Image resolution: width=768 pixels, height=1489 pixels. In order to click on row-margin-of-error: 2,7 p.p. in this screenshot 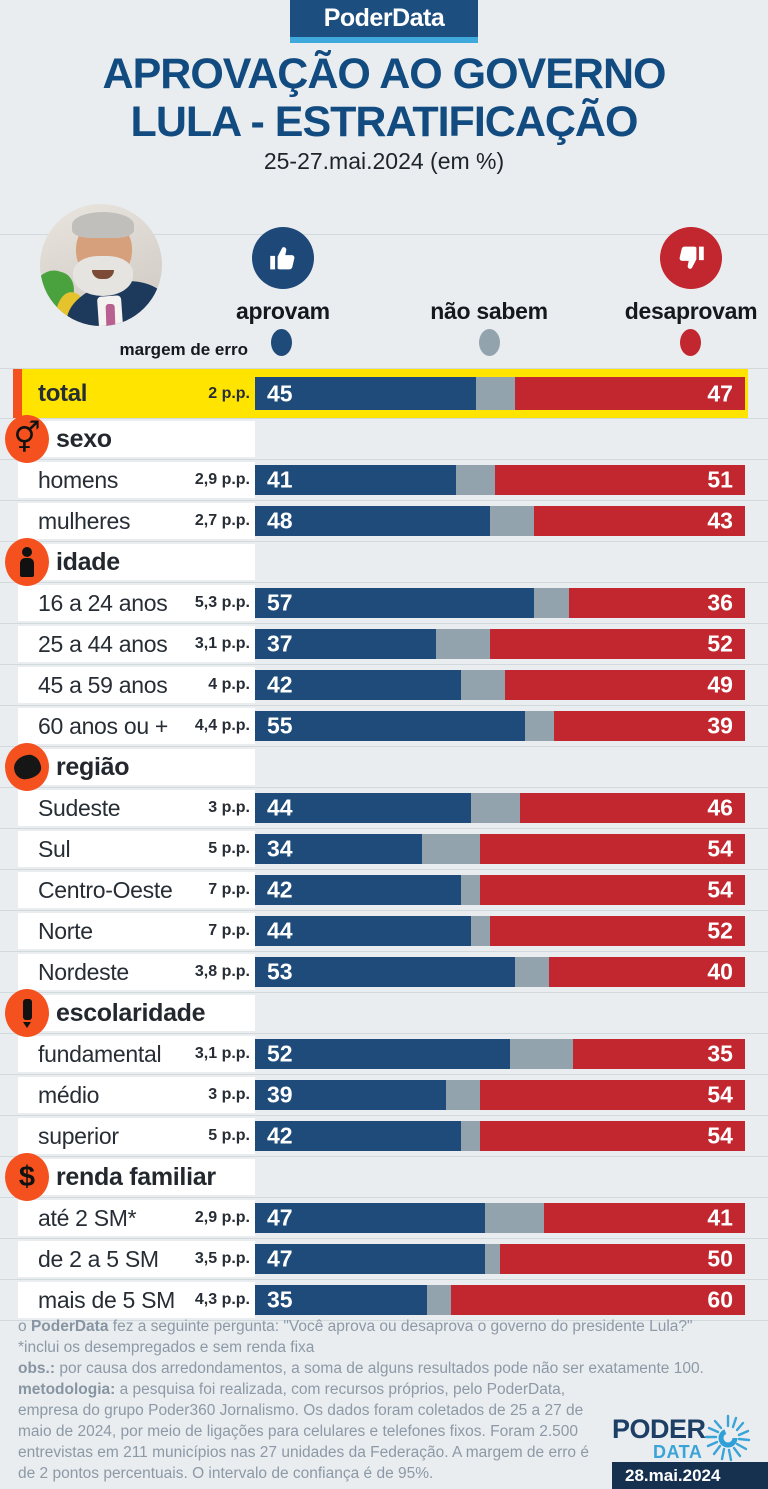, I will do `click(222, 520)`.